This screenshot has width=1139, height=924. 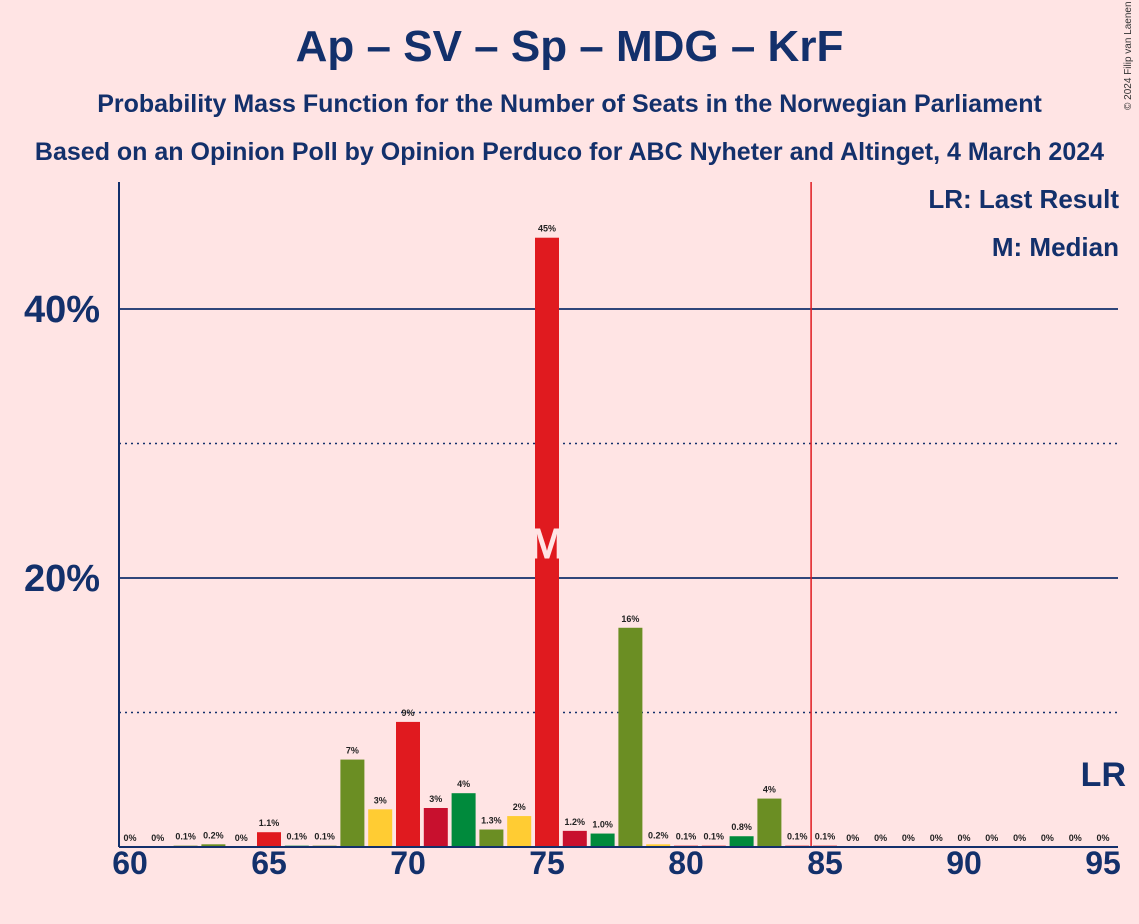 I want to click on x-tick-label: 60, so click(x=130, y=863).